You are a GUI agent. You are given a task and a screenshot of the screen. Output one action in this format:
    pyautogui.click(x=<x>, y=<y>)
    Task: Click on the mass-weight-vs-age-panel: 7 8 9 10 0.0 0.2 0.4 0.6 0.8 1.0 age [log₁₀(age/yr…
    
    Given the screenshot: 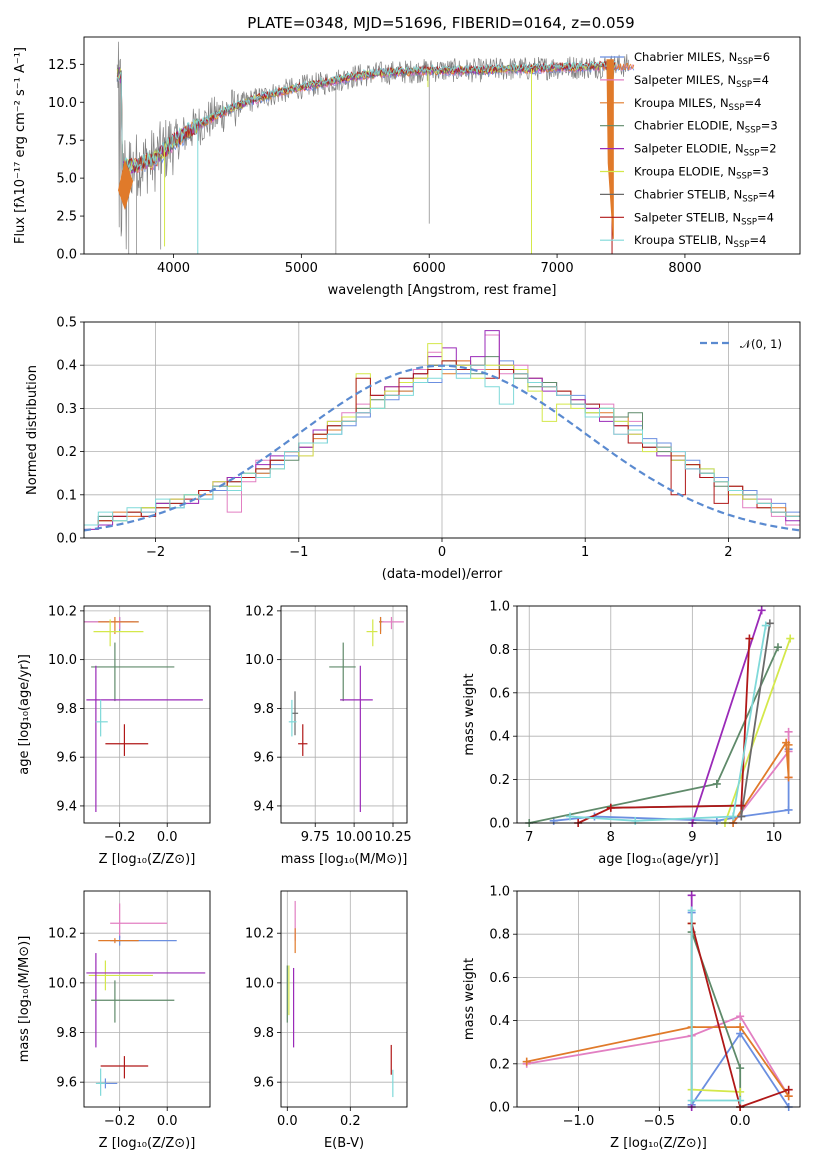 What is the action you would take?
    pyautogui.click(x=631, y=733)
    